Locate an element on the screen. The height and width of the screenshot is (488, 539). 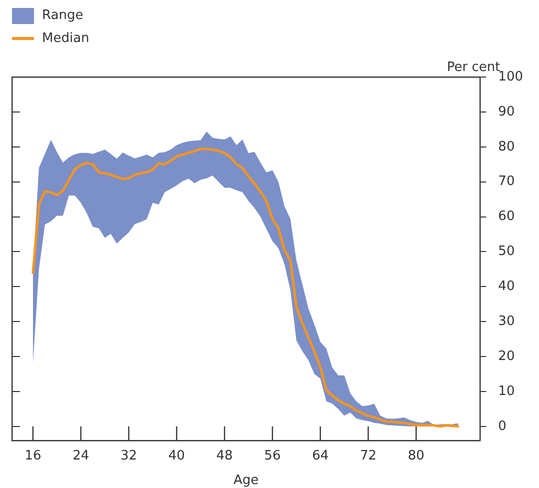
x-tick-label: 16 is located at coordinates (33, 456).